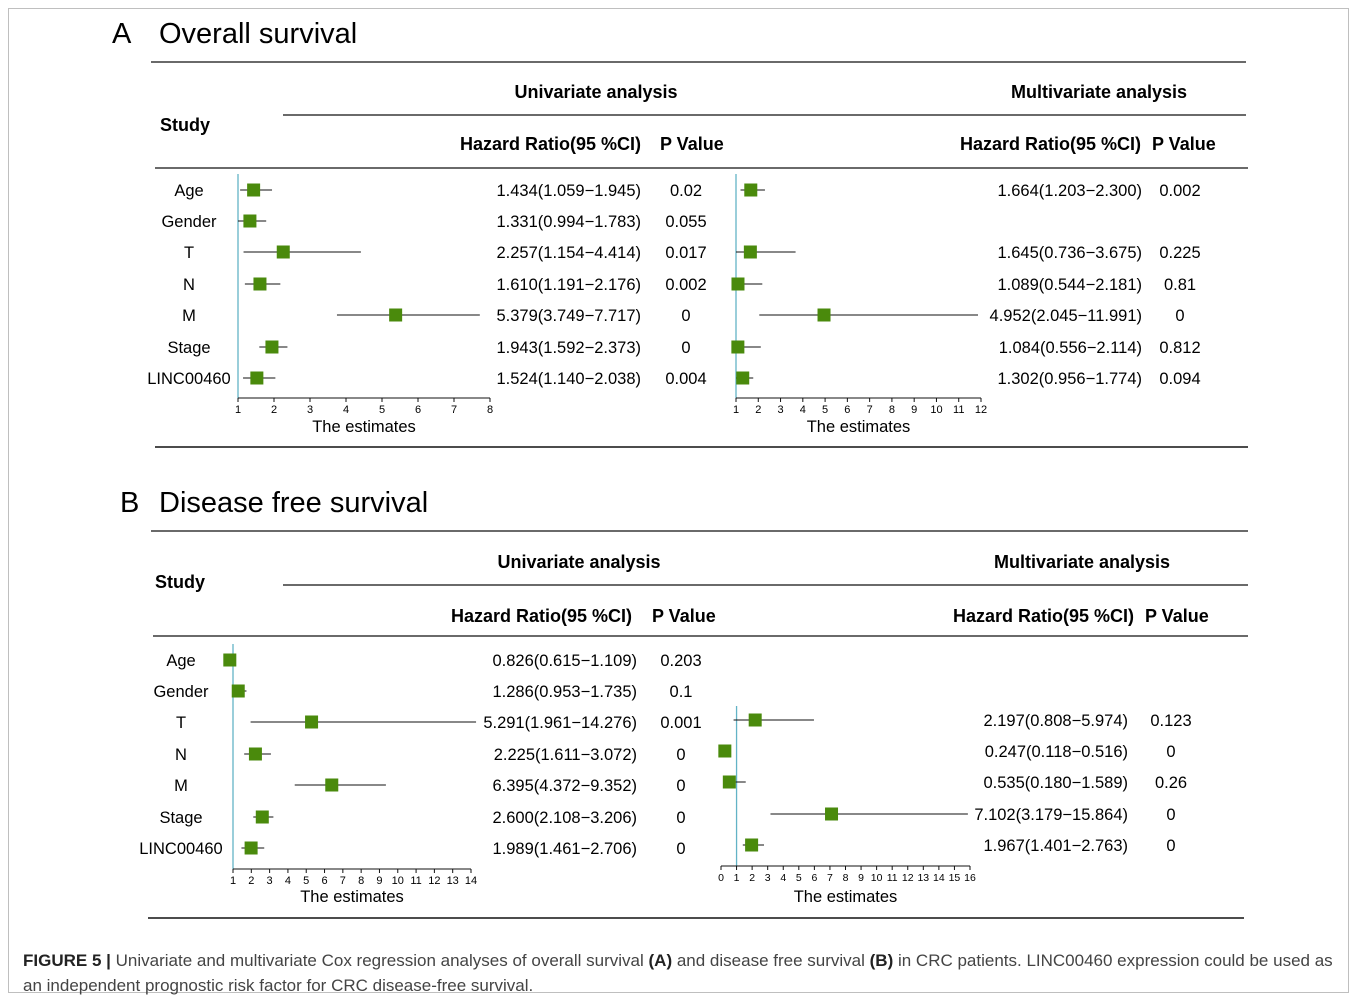 The height and width of the screenshot is (1001, 1357). What do you see at coordinates (981, 410) in the screenshot?
I see `panel-a-multi-tick-label-12: 12` at bounding box center [981, 410].